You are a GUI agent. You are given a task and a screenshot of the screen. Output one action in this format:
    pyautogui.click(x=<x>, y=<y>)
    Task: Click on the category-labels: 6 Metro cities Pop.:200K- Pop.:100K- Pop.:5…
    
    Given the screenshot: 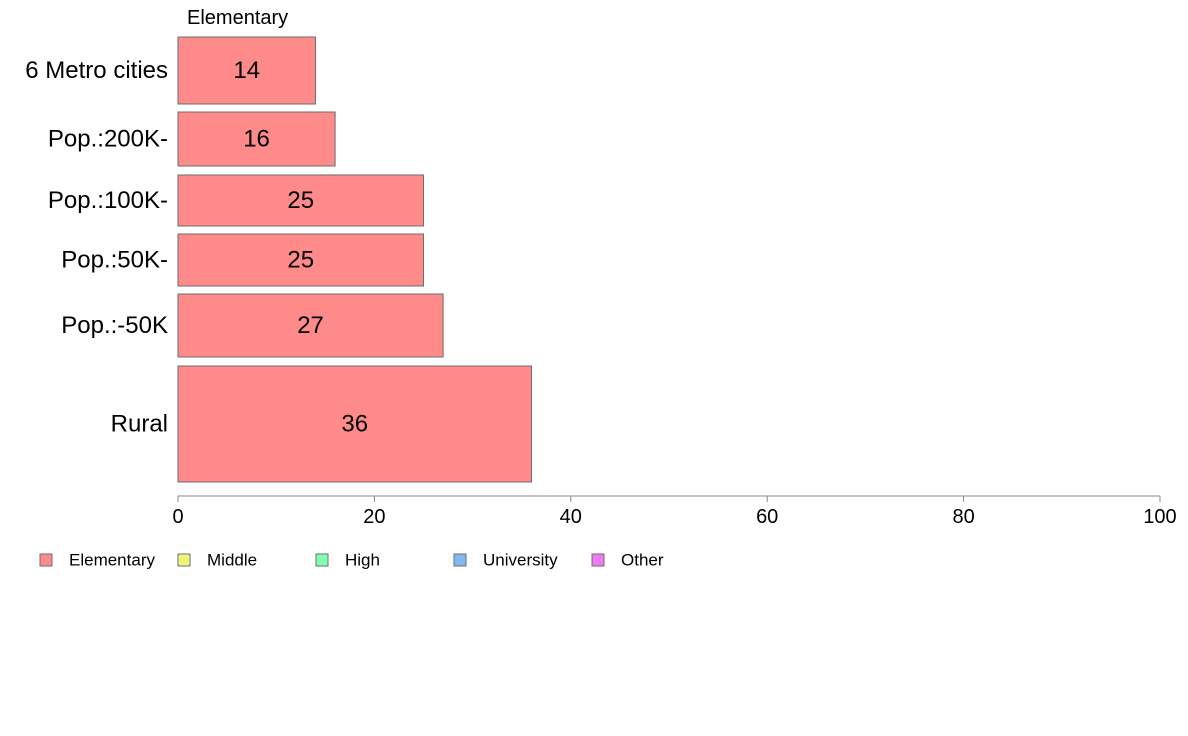 What is the action you would take?
    pyautogui.click(x=96, y=247)
    